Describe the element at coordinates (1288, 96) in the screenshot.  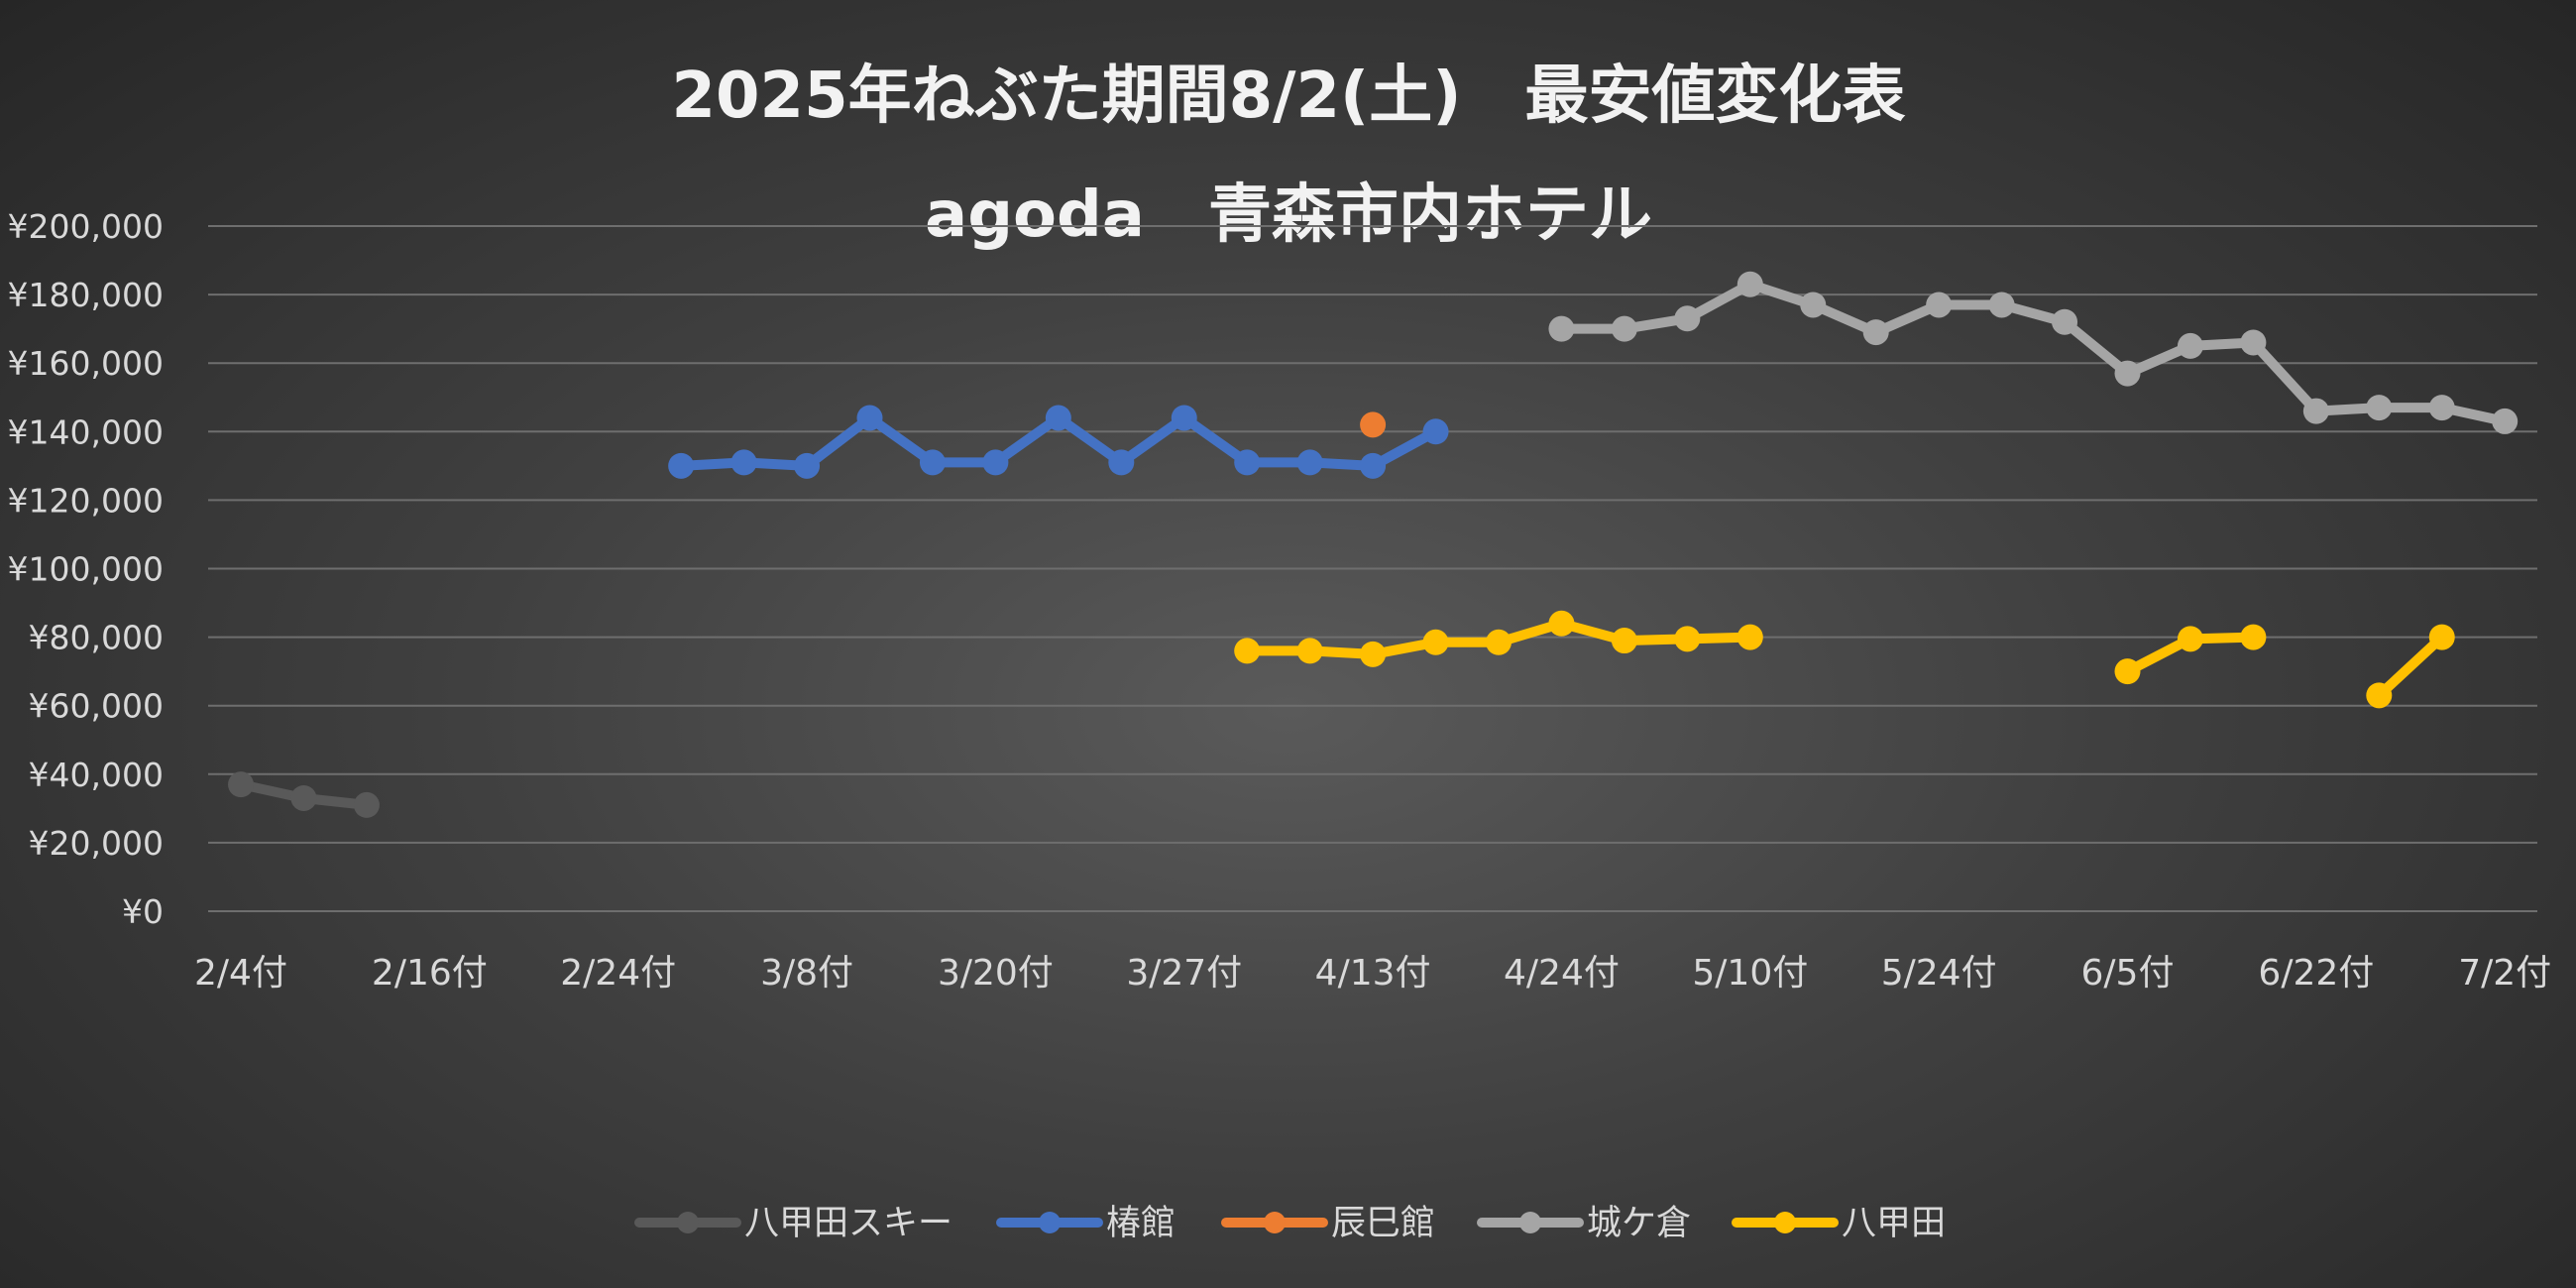
I see `chart-title: 2025年ねぶた期間8/2(土) 最安値変化表` at that location.